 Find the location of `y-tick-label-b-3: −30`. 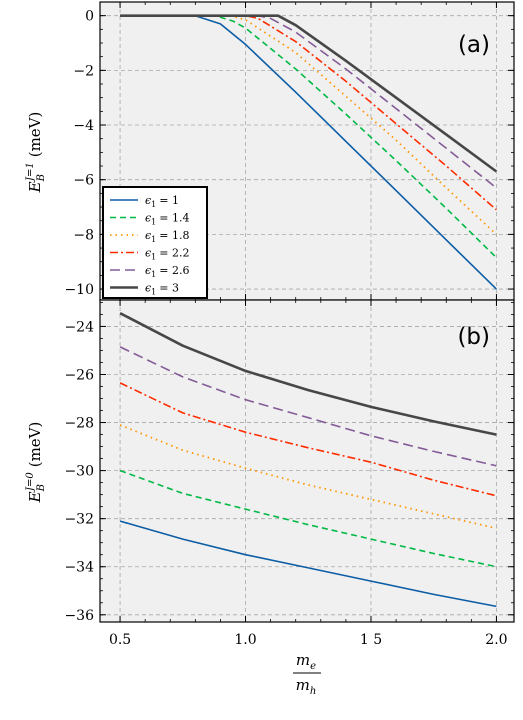

y-tick-label-b-3: −30 is located at coordinates (79, 472).